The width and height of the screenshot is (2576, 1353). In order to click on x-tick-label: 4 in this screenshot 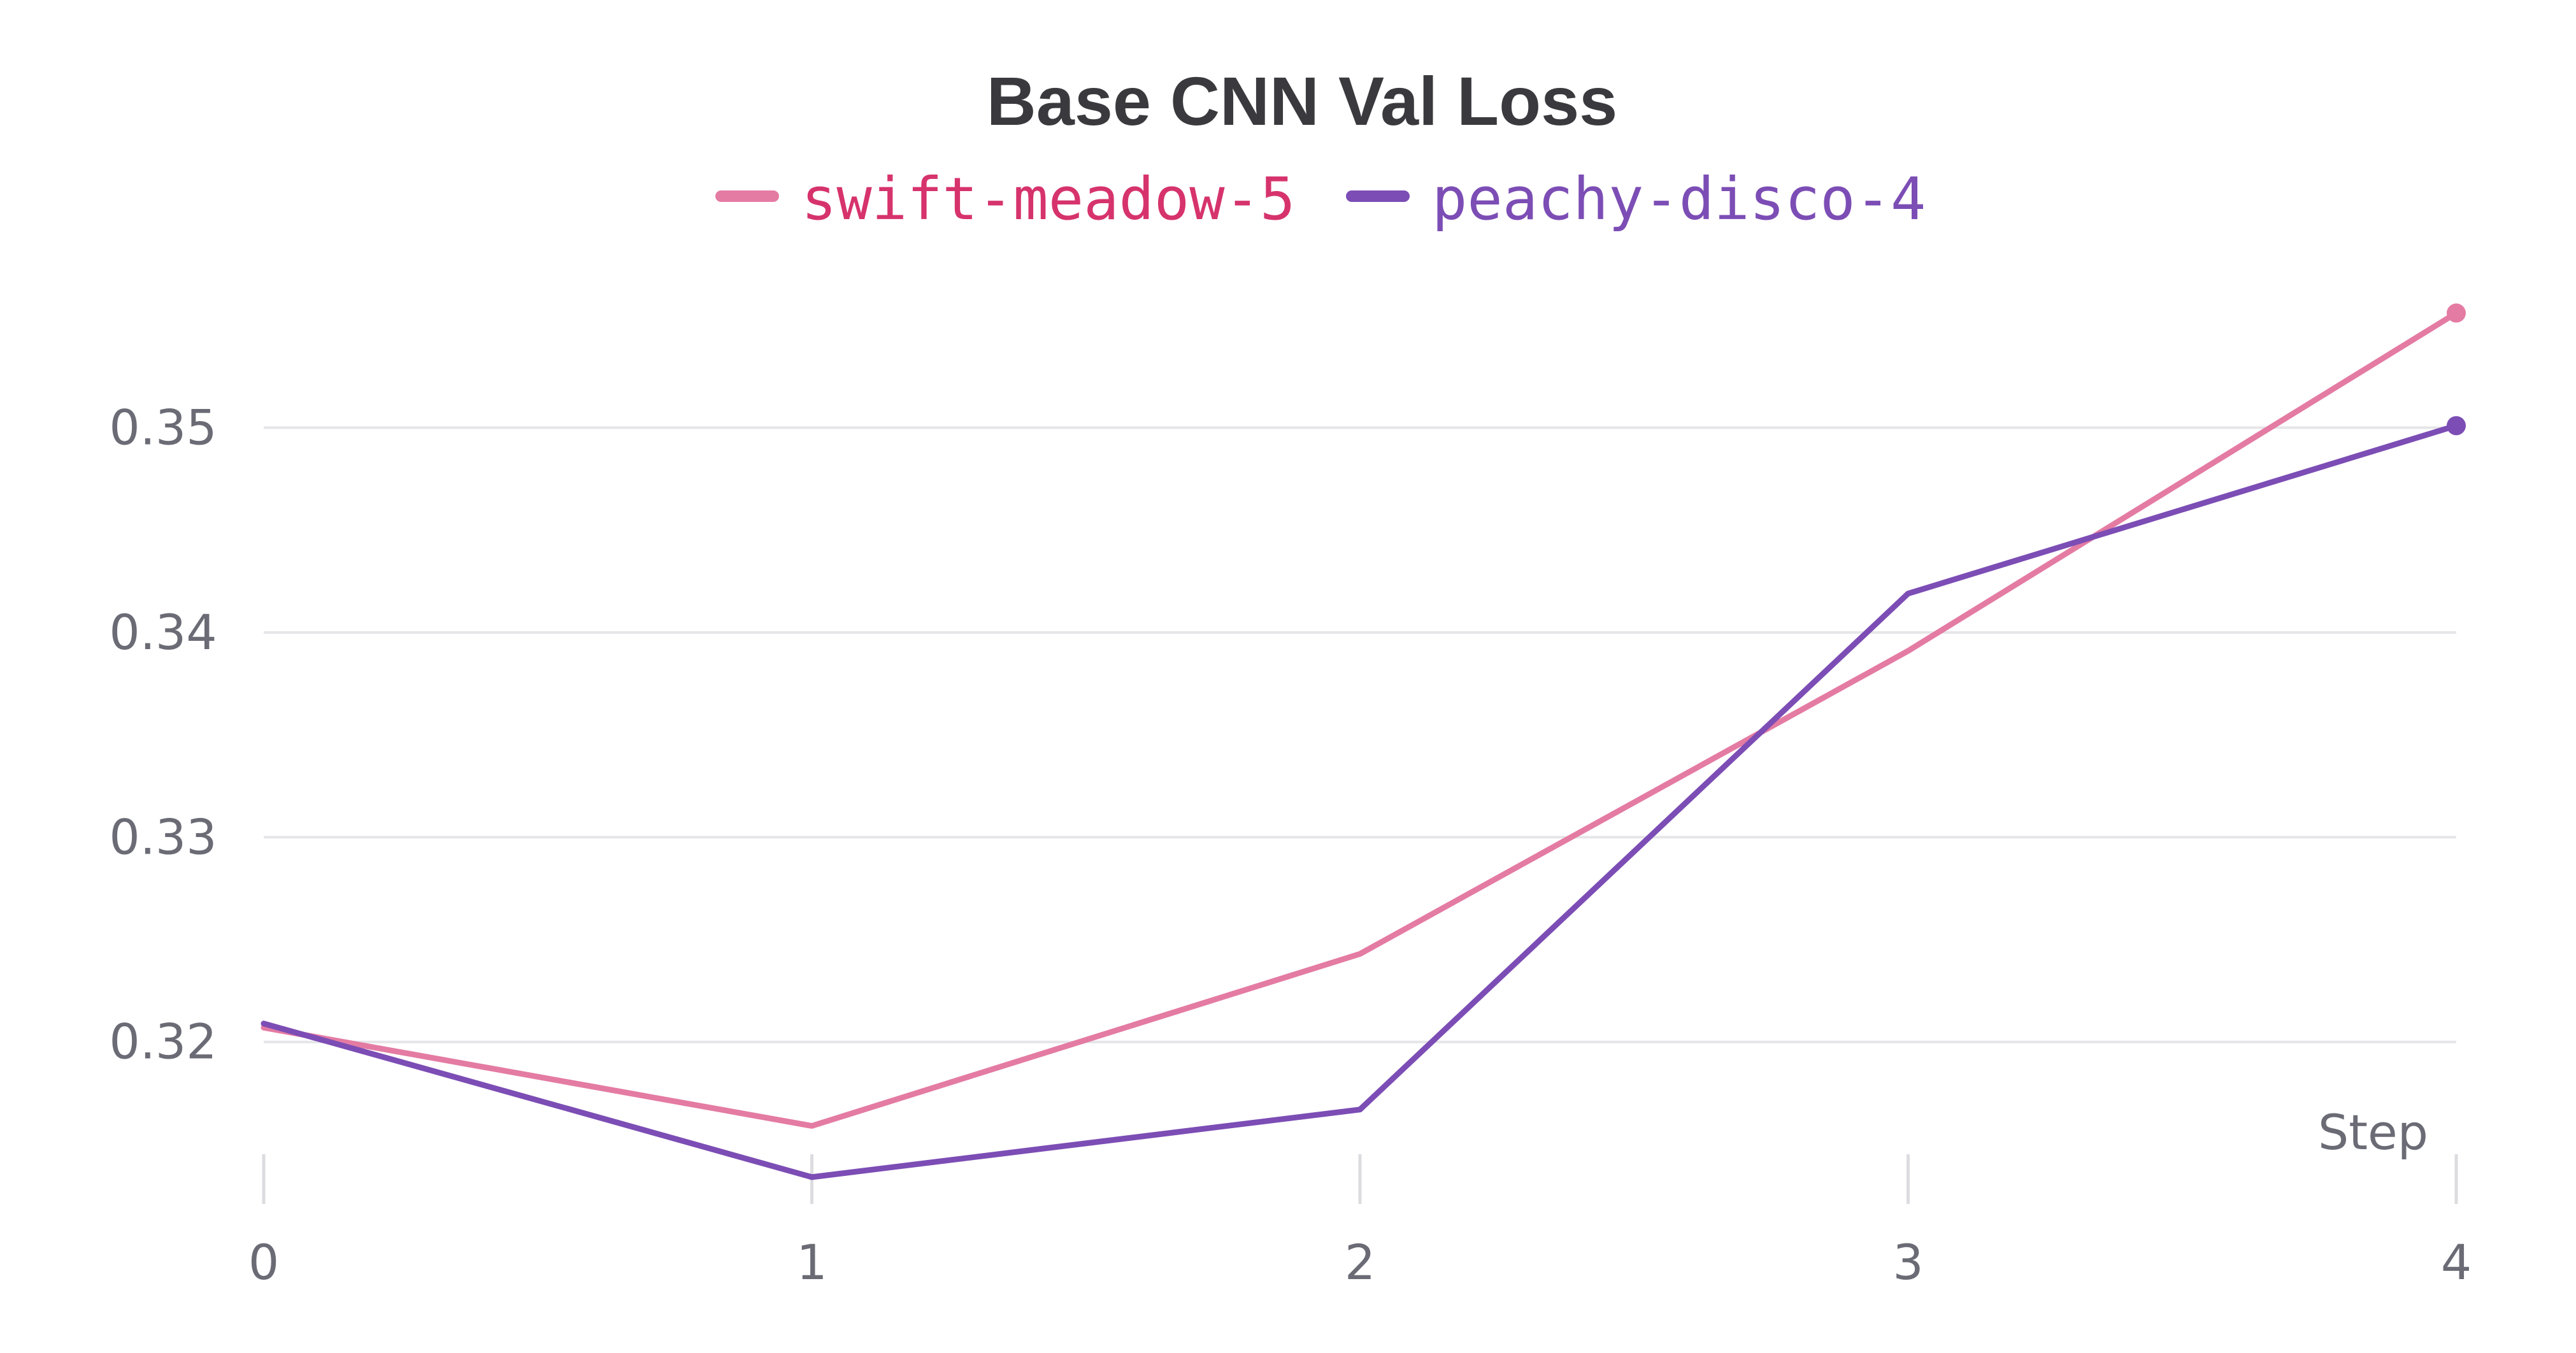, I will do `click(2456, 1263)`.